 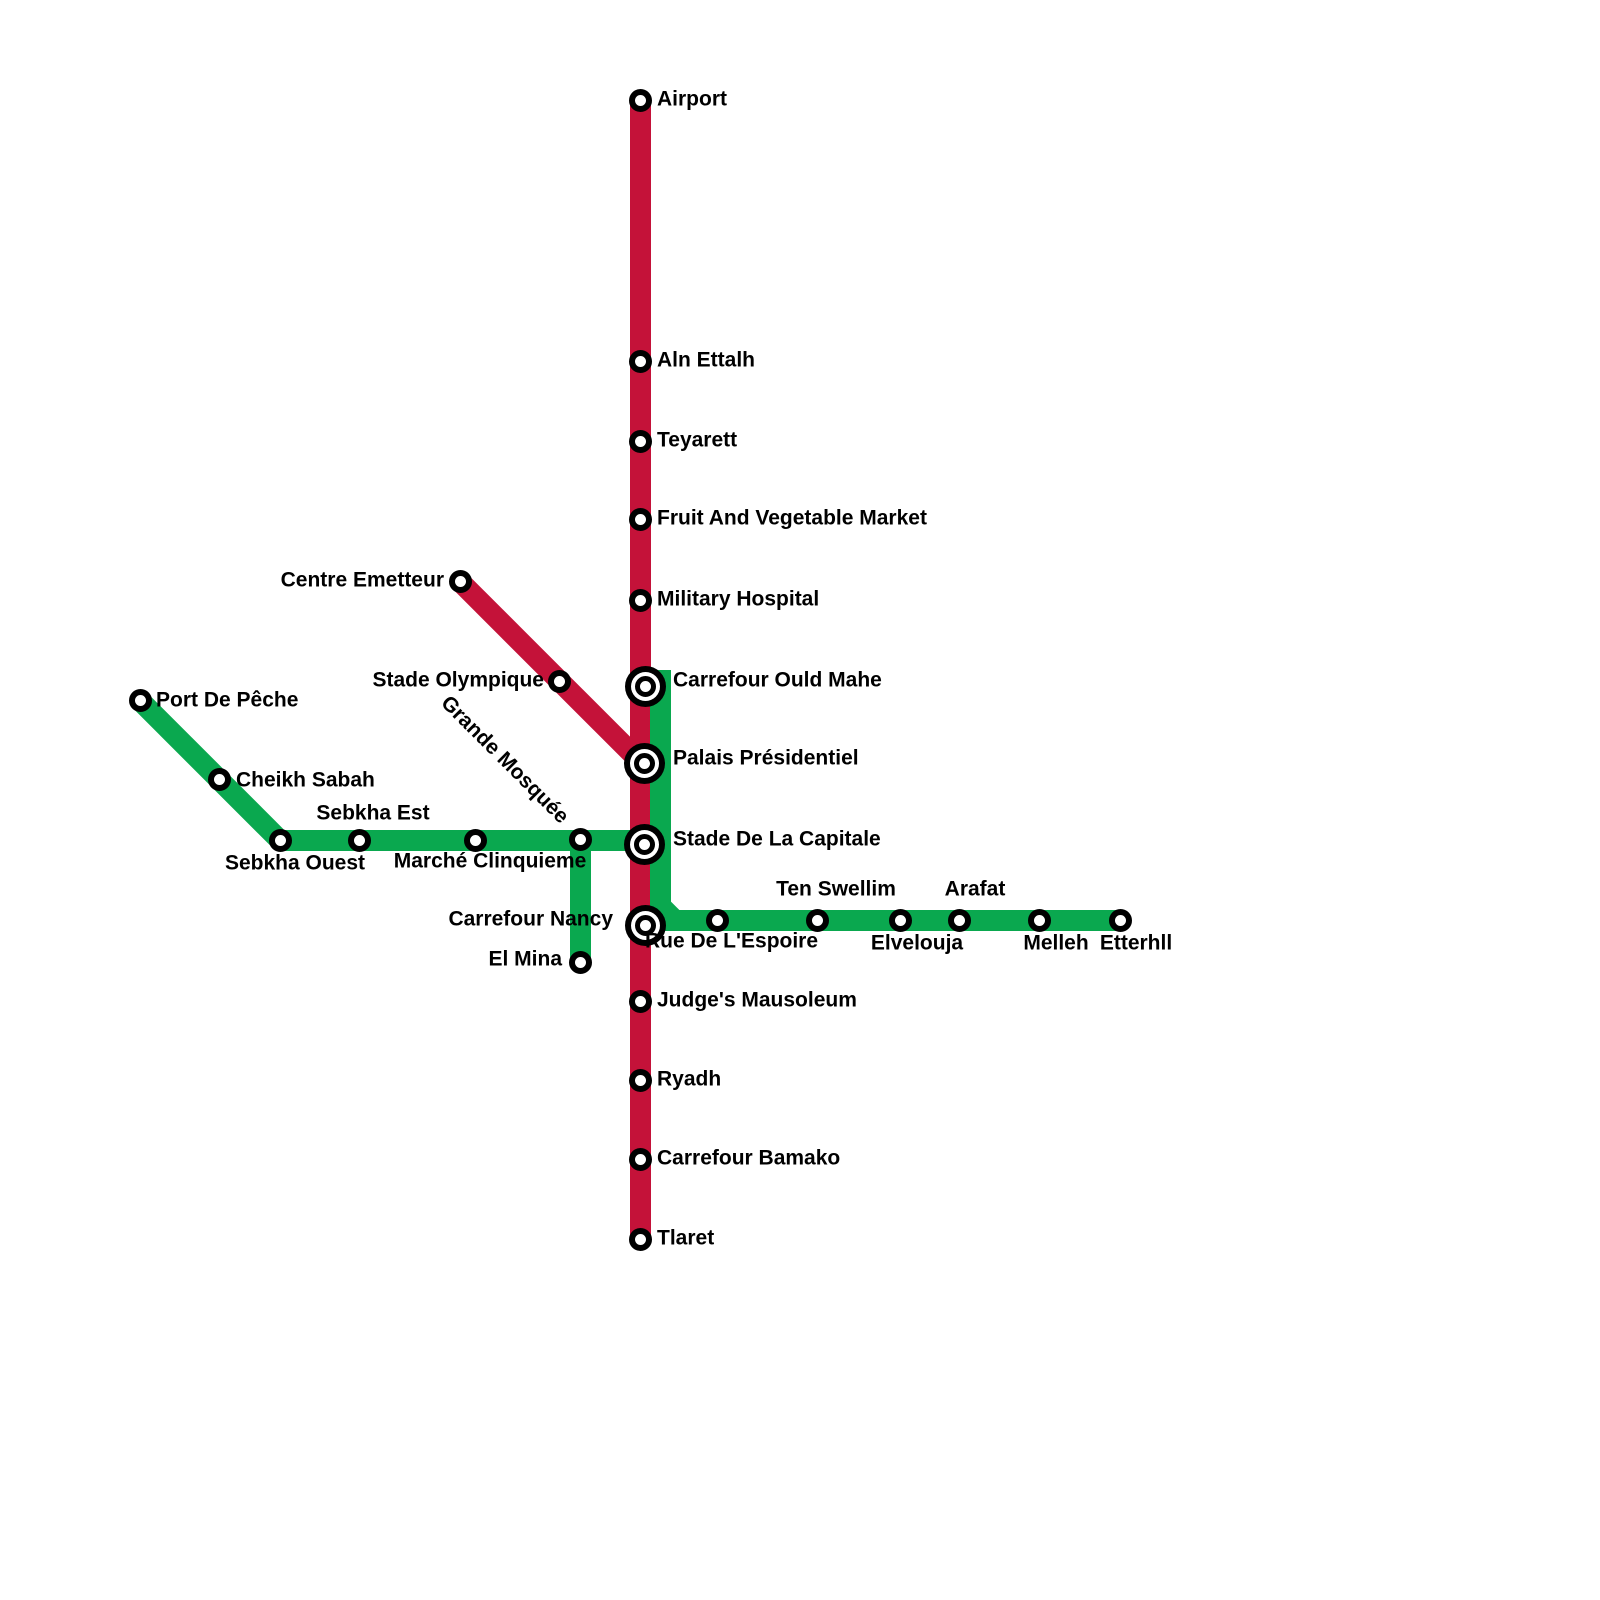 What do you see at coordinates (461, 840) in the screenshot?
I see `green-line-west-horizontal-segment` at bounding box center [461, 840].